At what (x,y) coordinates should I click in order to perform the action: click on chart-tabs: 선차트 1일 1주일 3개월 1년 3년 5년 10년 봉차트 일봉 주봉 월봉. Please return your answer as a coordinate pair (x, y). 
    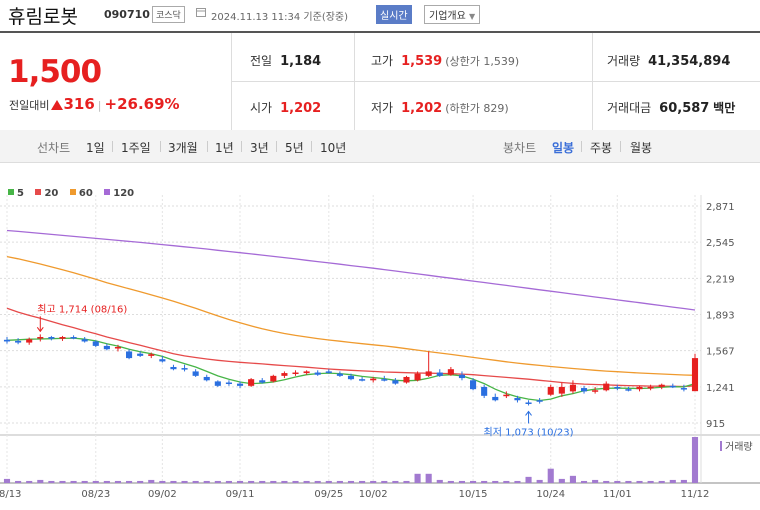
    Looking at the image, I should click on (380, 146).